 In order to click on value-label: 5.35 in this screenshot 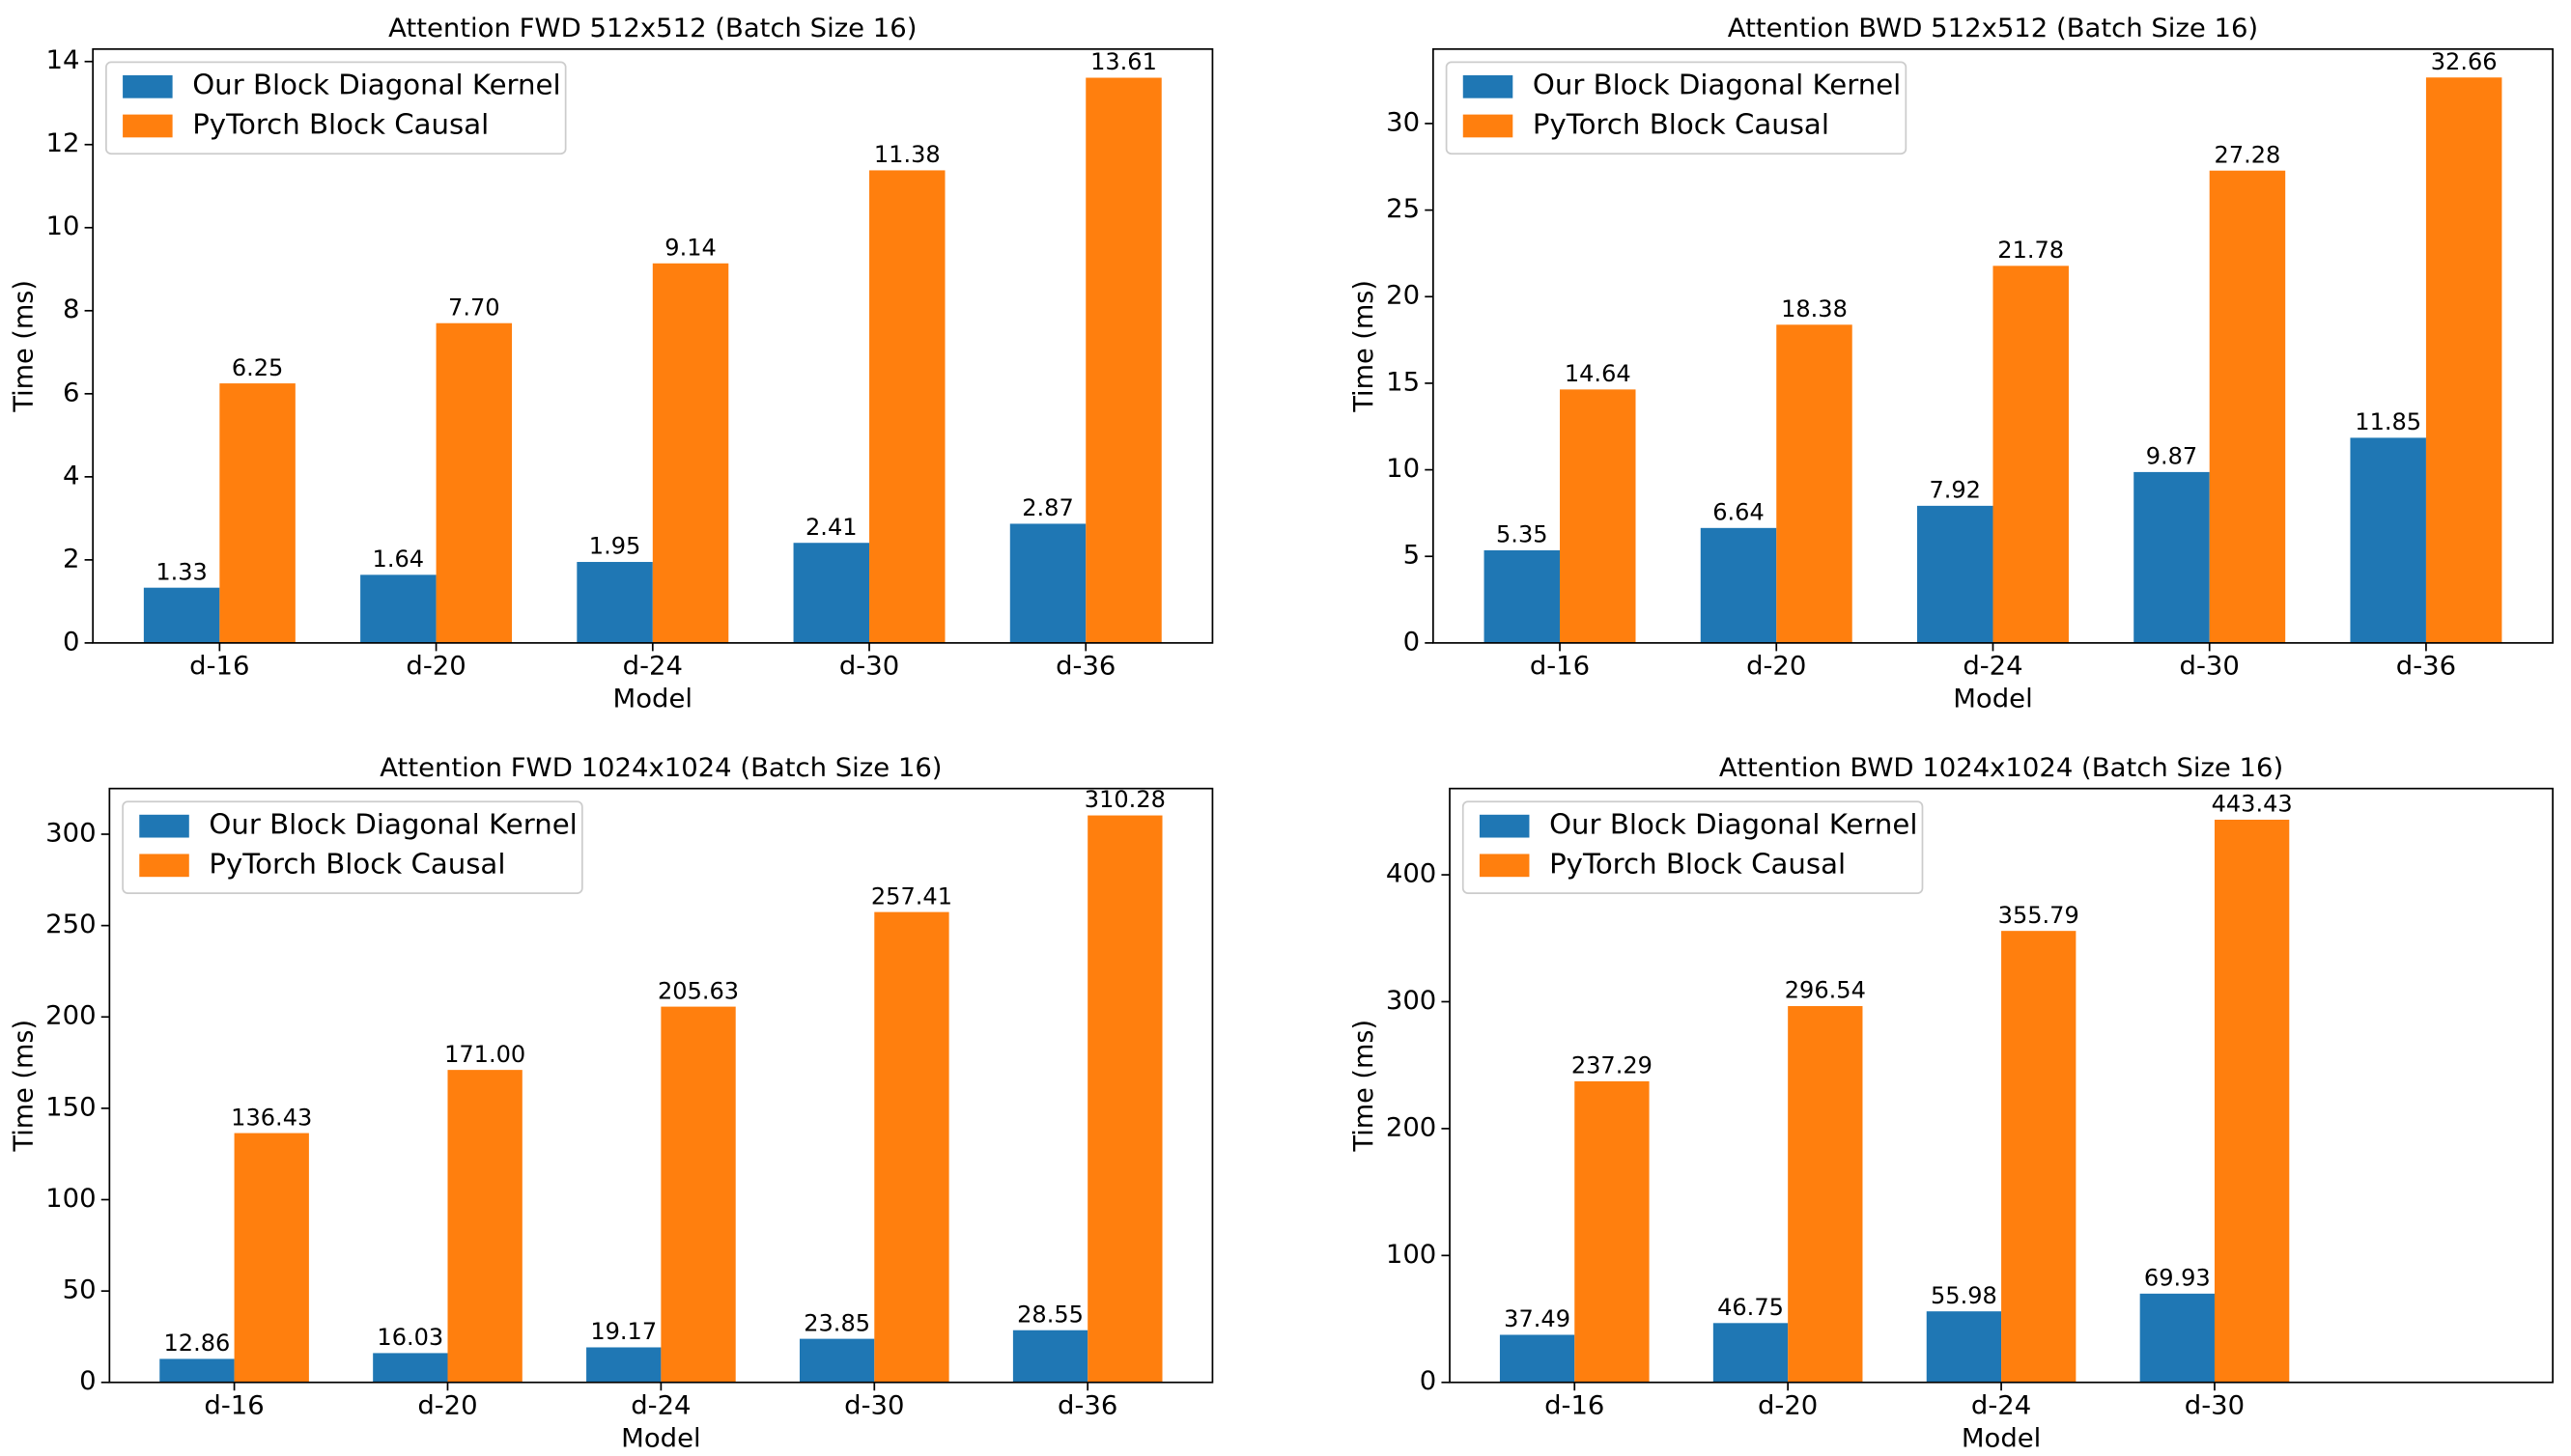, I will do `click(1522, 535)`.